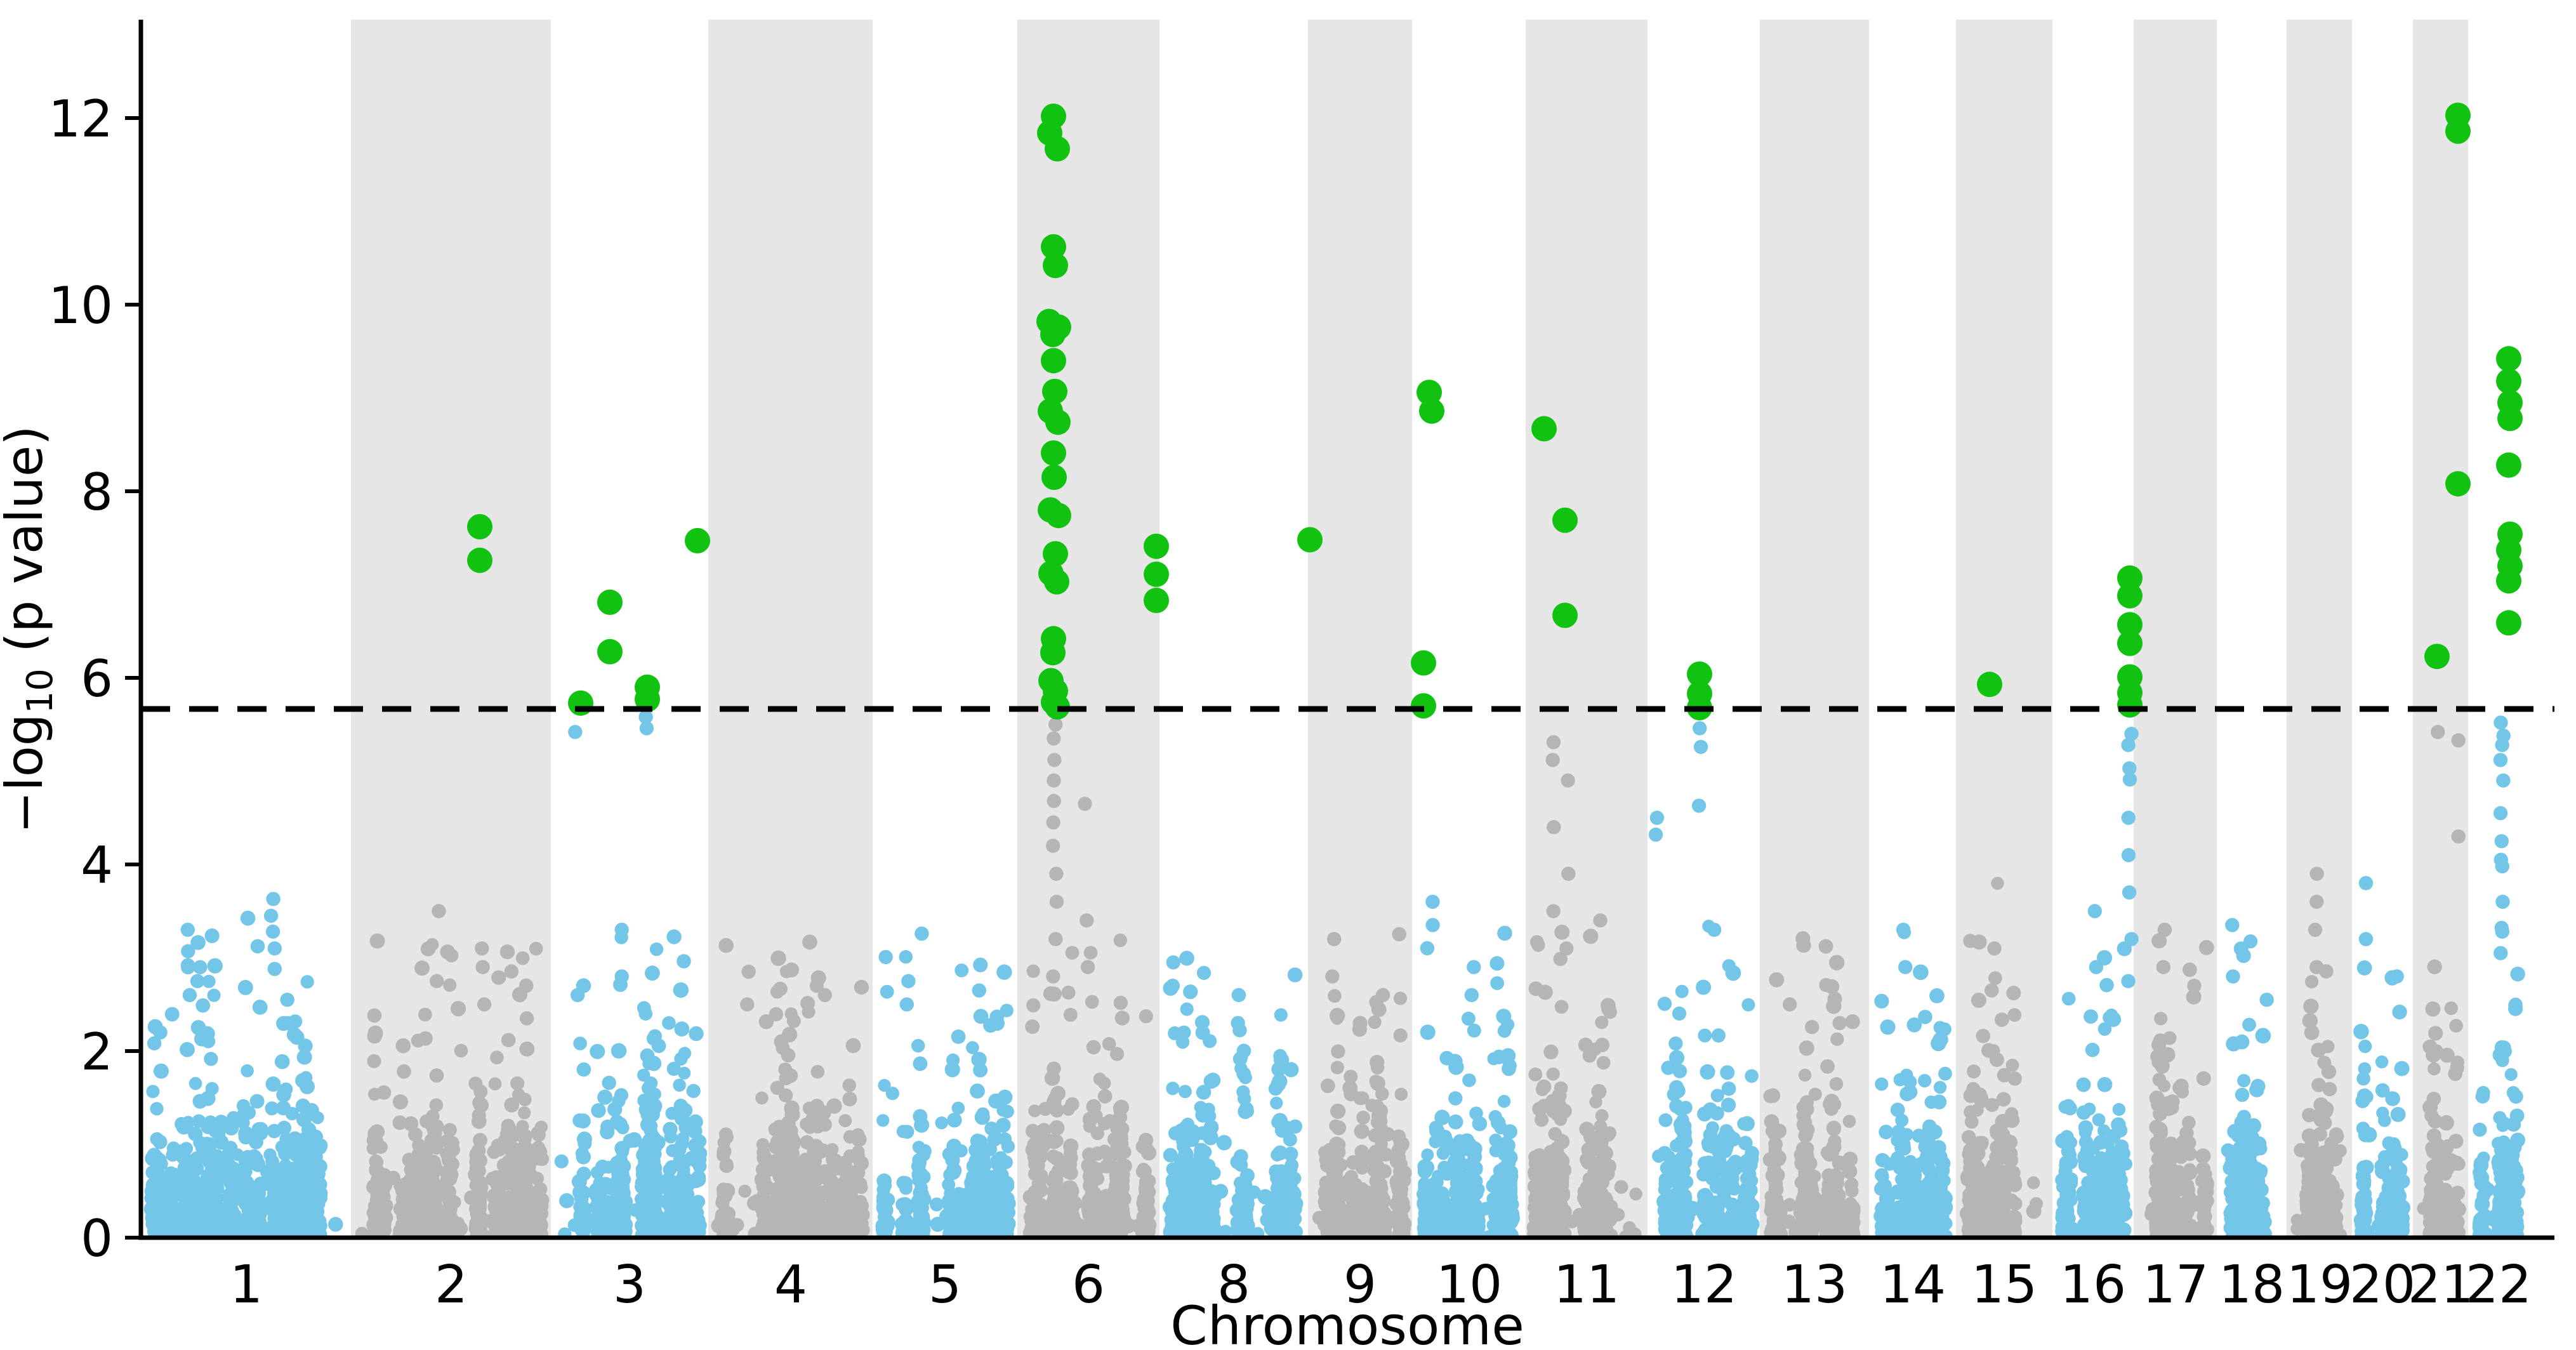  I want to click on band-chr2, so click(451, 629).